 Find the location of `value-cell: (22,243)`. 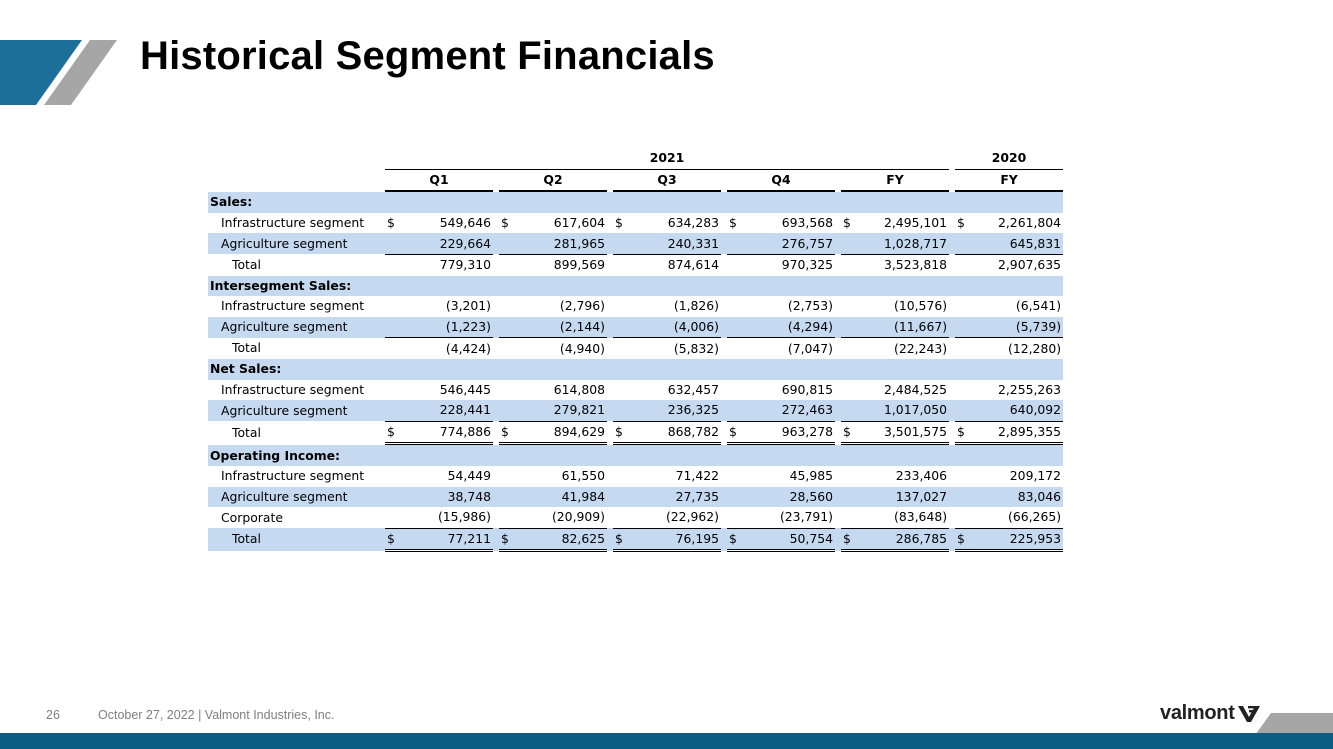

value-cell: (22,243) is located at coordinates (895, 348).